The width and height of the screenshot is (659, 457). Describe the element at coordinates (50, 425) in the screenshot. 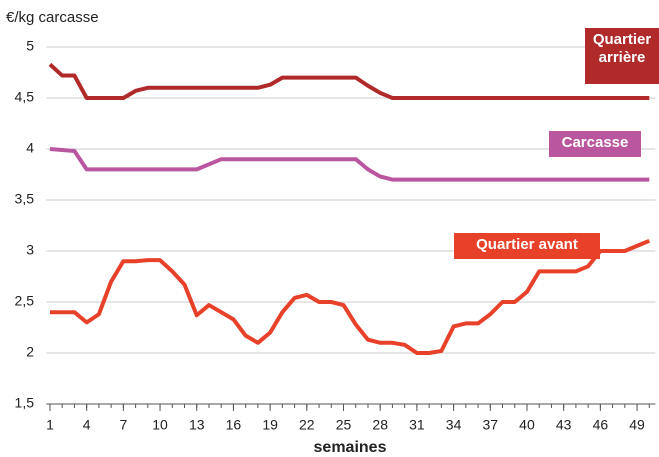

I see `x-tick-label: 1` at that location.